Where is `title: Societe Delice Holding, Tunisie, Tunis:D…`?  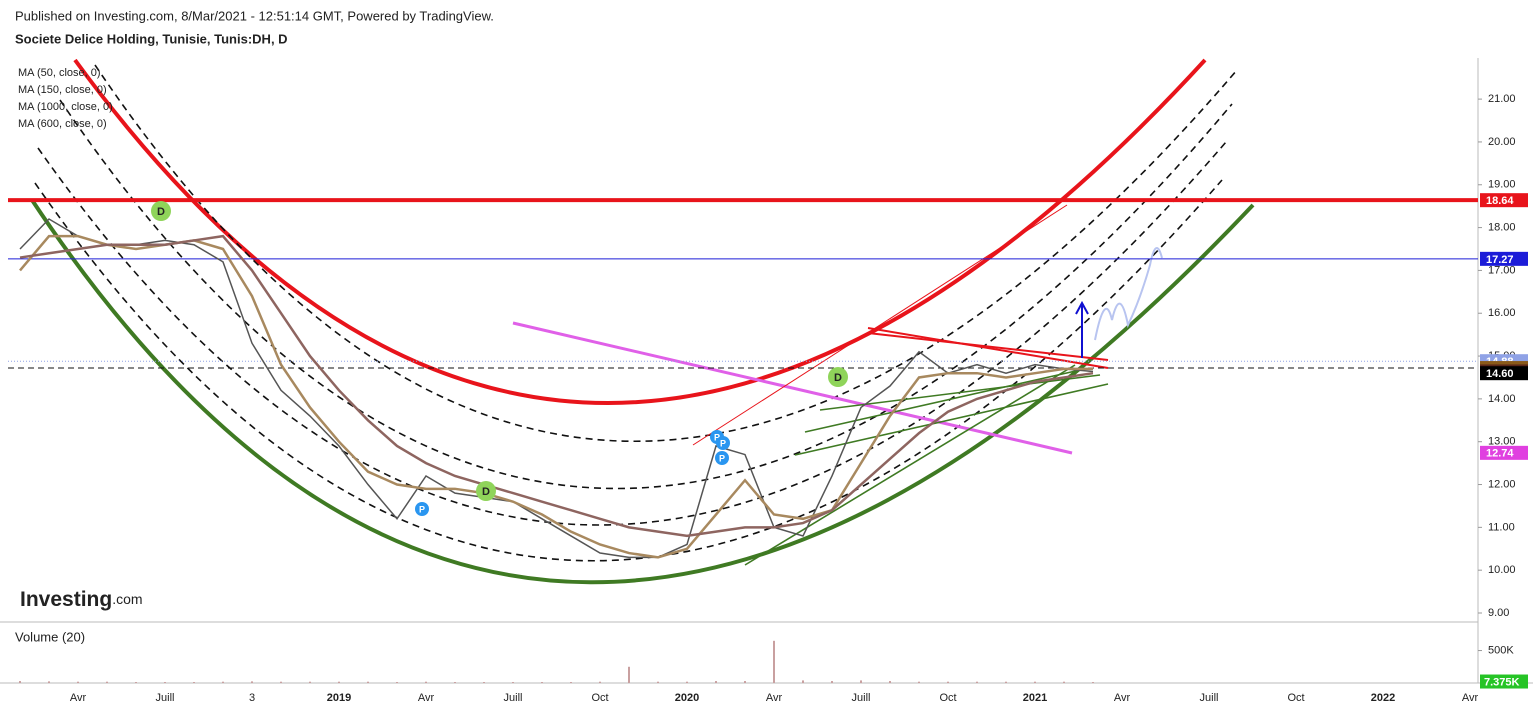
title: Societe Delice Holding, Tunisie, Tunis:D… is located at coordinates (151, 38).